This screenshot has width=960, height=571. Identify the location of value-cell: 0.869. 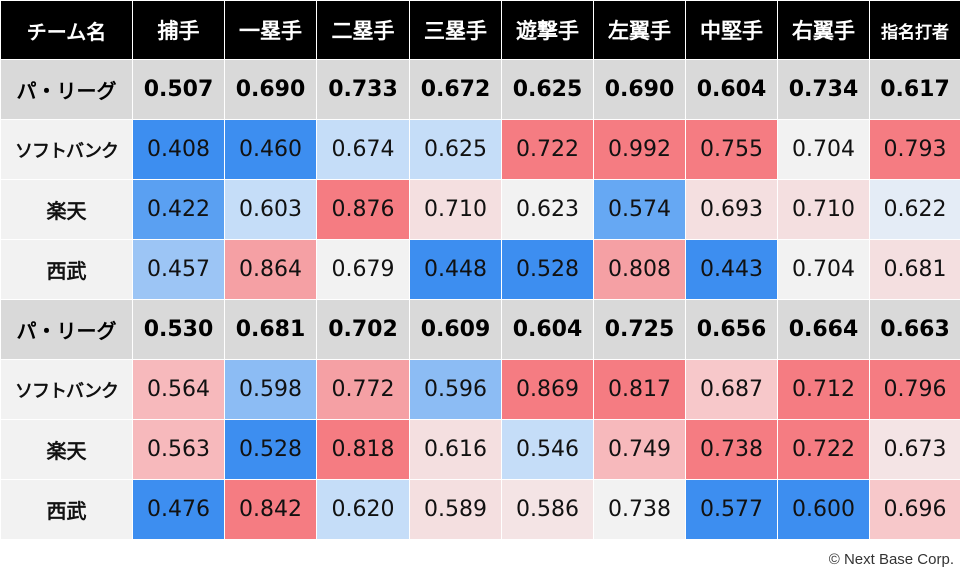
(547, 389).